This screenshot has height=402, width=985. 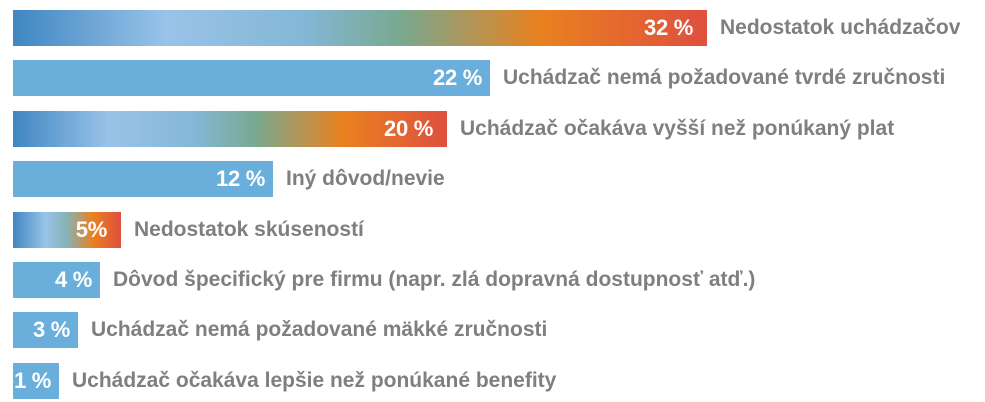 What do you see at coordinates (668, 27) in the screenshot?
I see `bar-value-label: 32 %` at bounding box center [668, 27].